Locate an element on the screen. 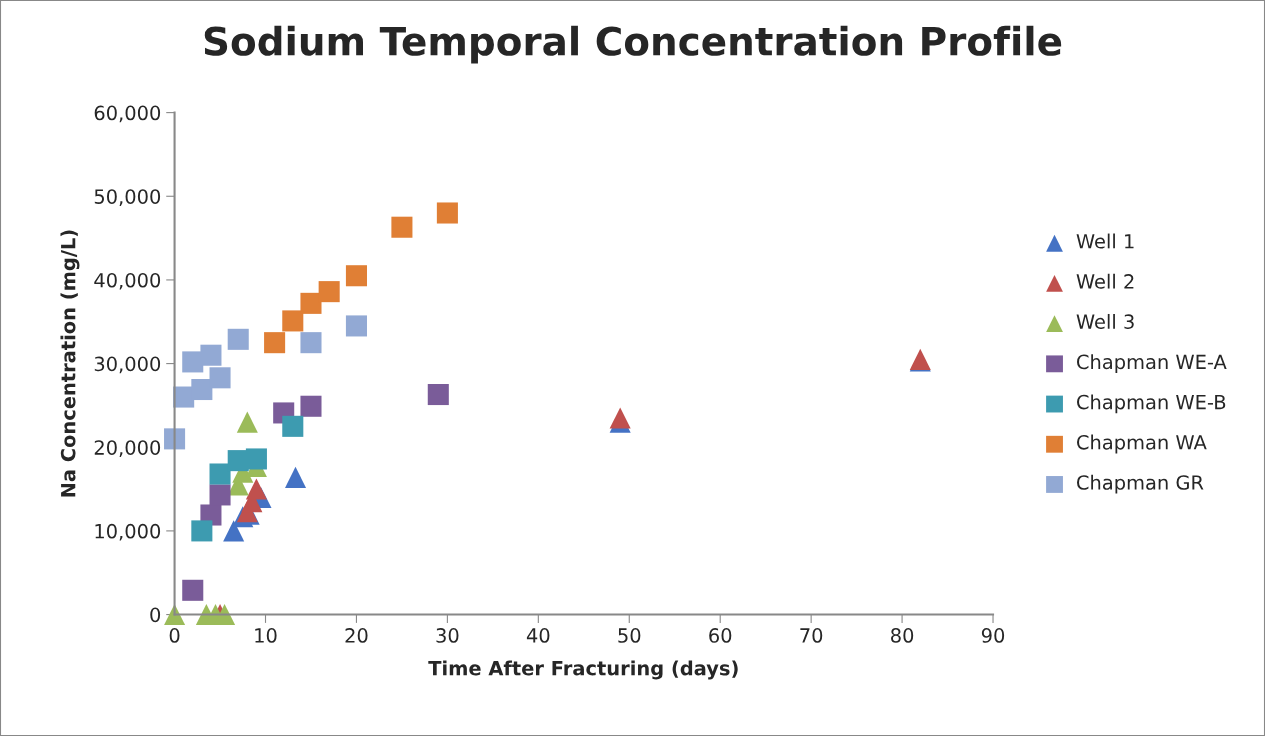 The image size is (1265, 736). x-tick-label: 0 is located at coordinates (174, 635).